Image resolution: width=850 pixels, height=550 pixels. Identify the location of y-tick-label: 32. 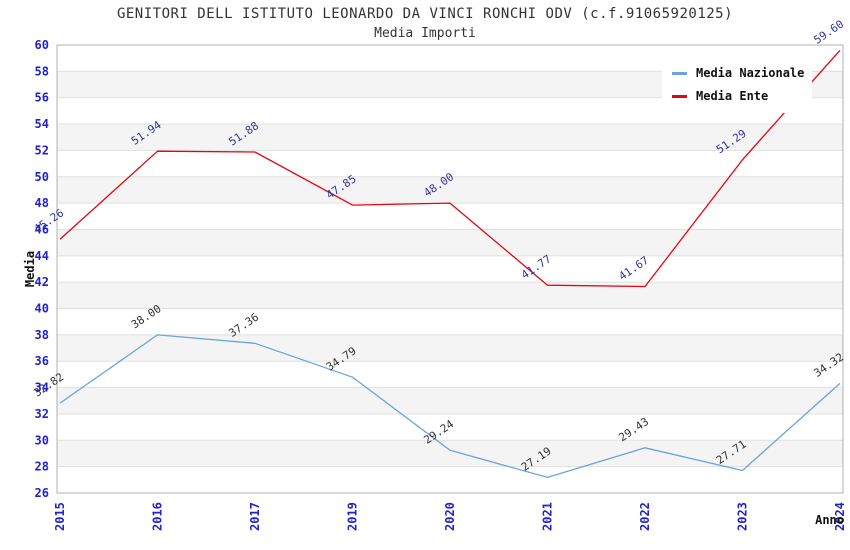
(42, 414).